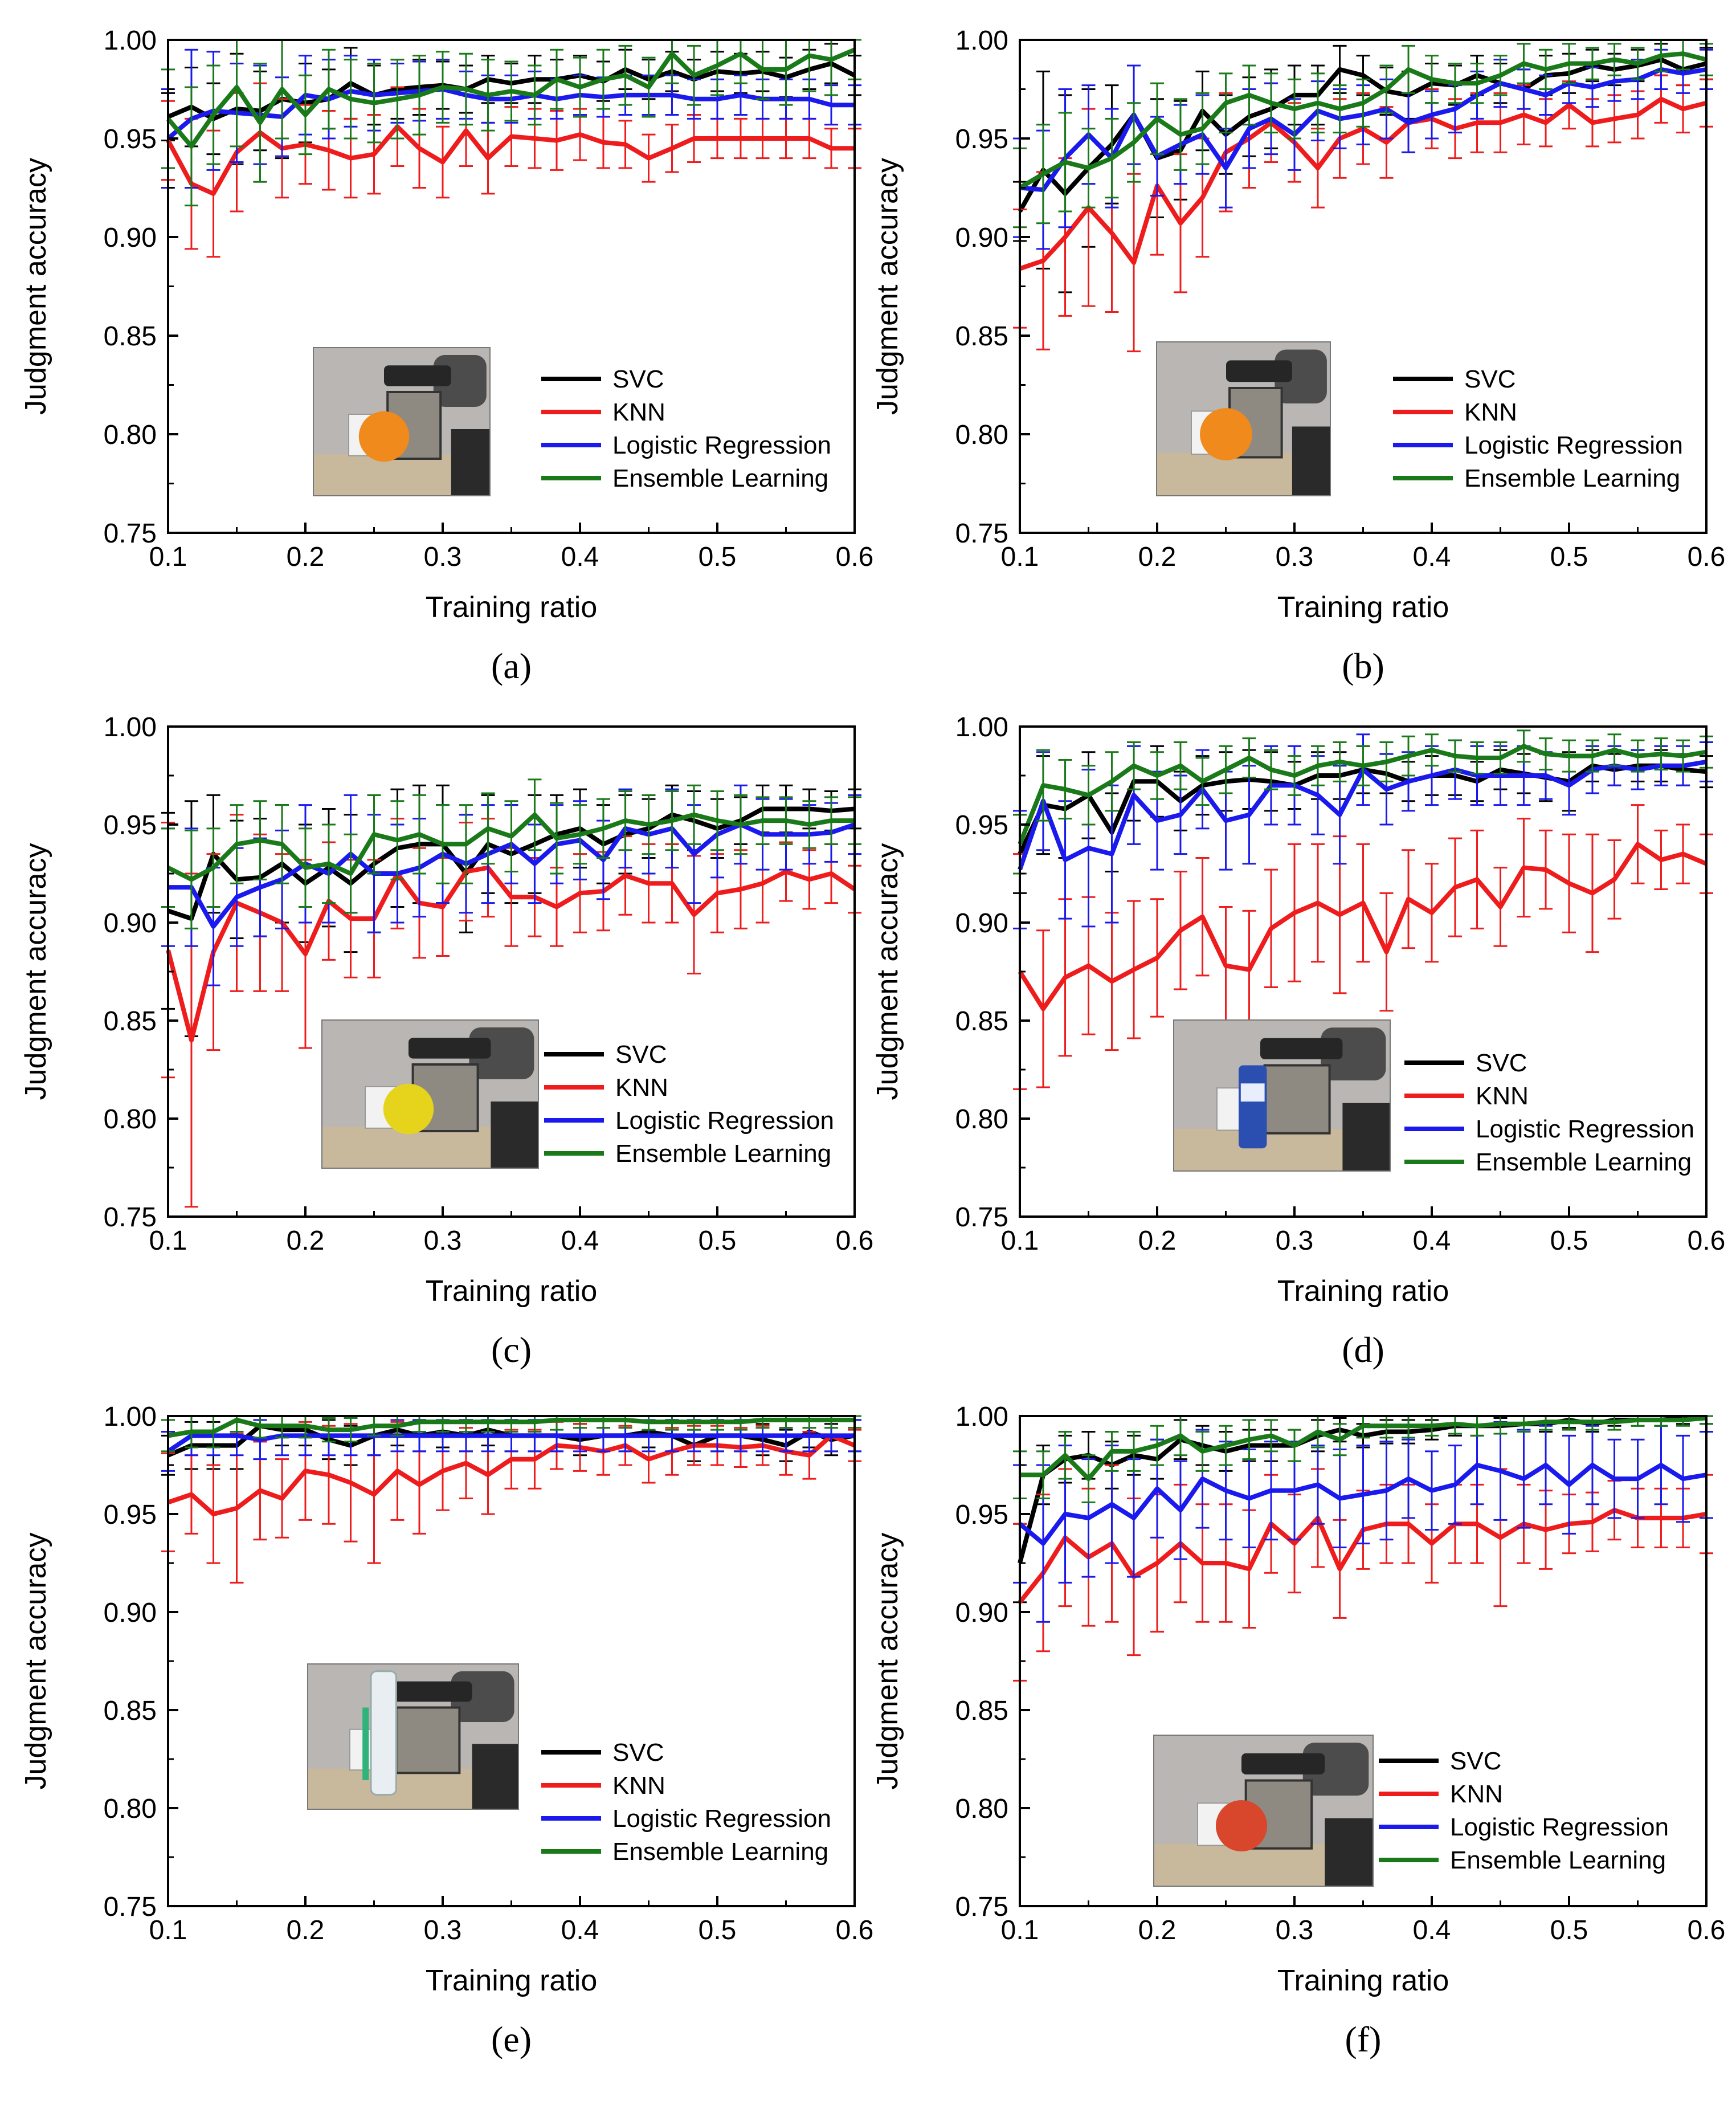 This screenshot has height=2105, width=1736. I want to click on panel-caption: (a), so click(512, 666).